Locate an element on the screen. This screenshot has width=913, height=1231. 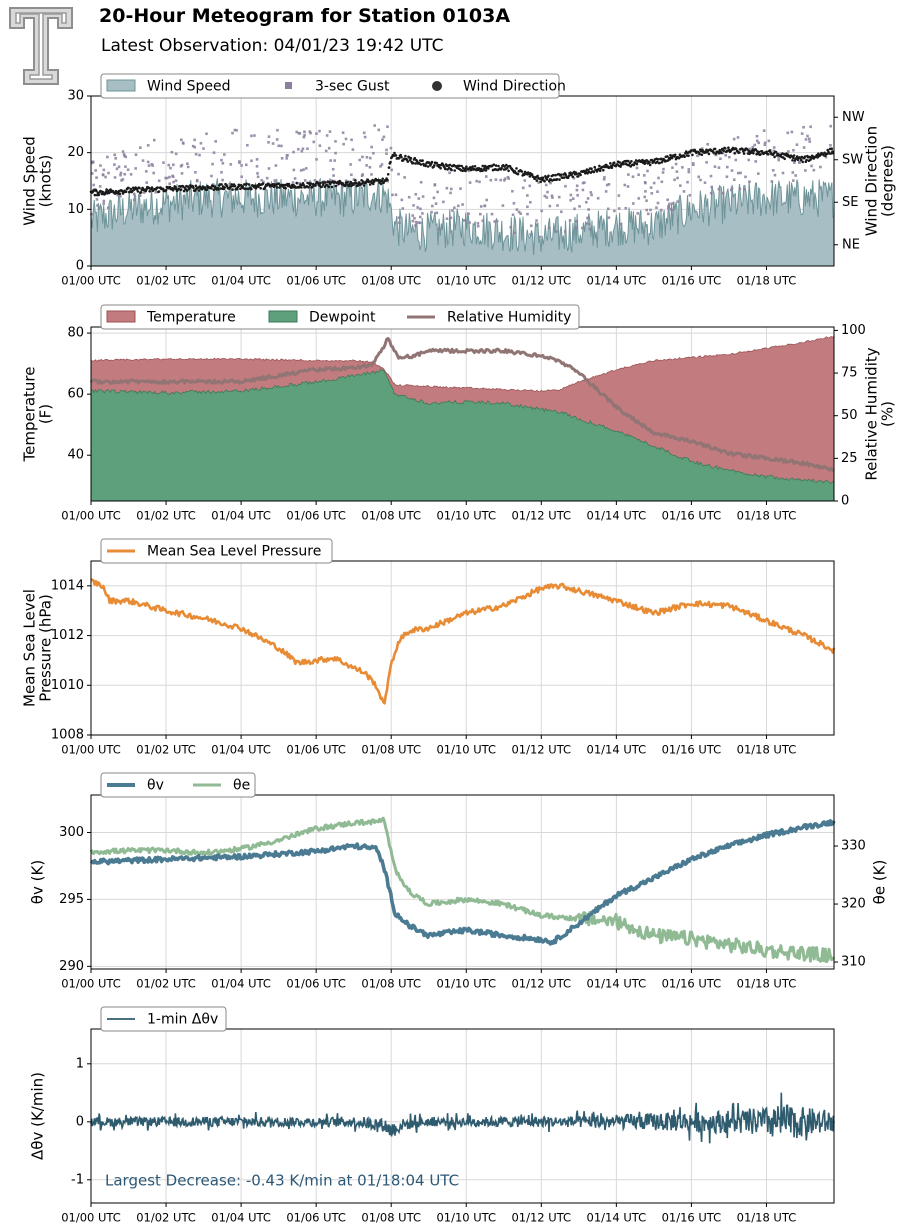
right-axis-label: (degrees) is located at coordinates (888, 181).